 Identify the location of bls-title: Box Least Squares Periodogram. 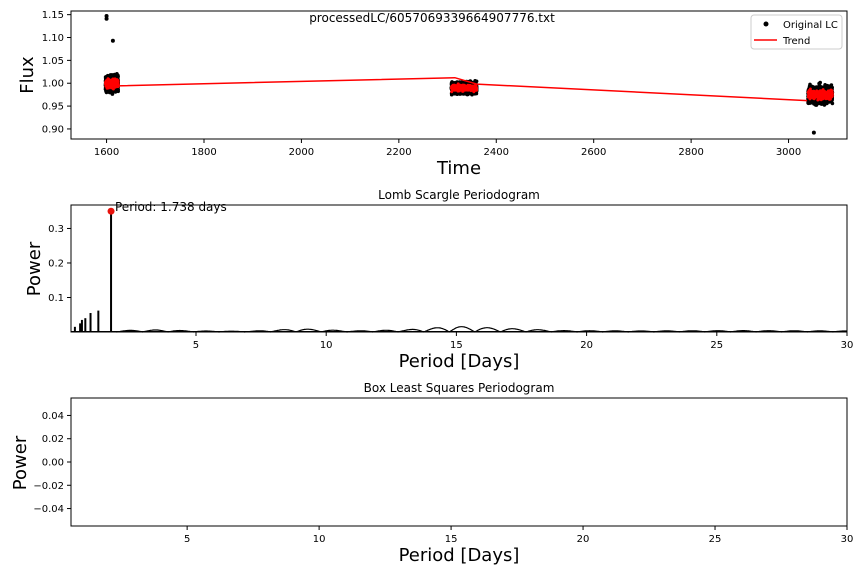
(459, 388).